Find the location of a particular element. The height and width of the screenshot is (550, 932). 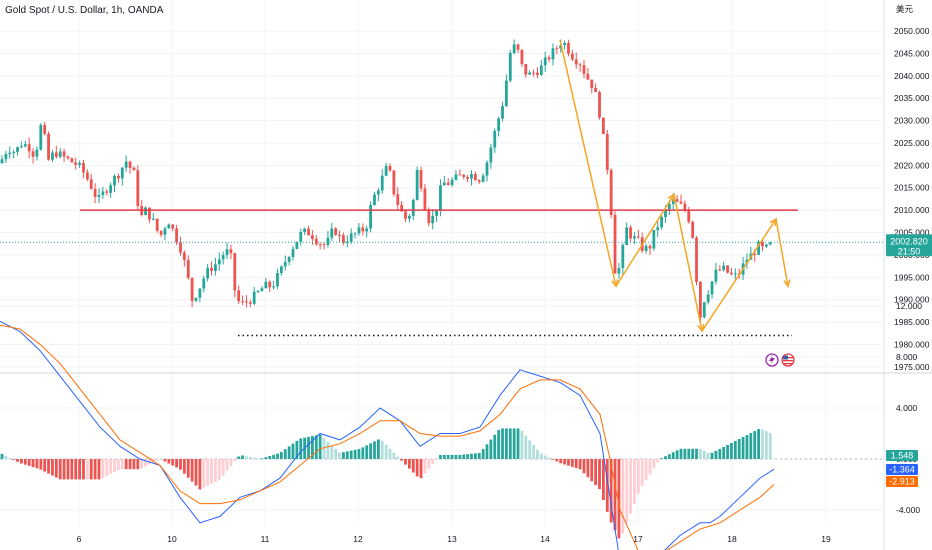

price-tick-label: 2025.000 is located at coordinates (912, 143).